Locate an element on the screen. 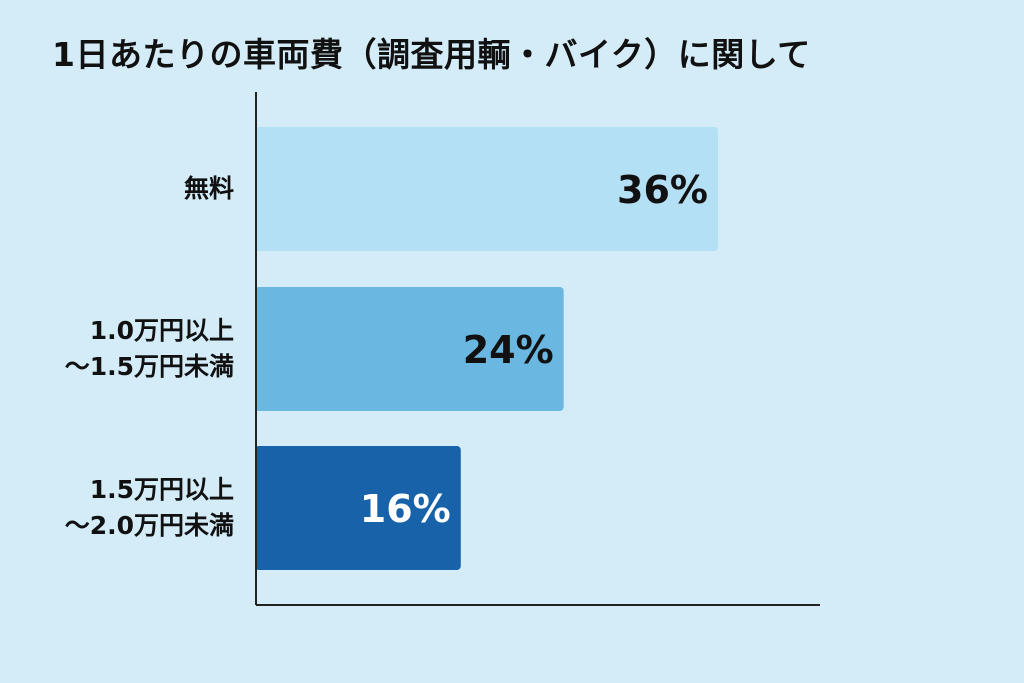 Image resolution: width=1024 pixels, height=683 pixels. category-label-1: 無料 is located at coordinates (209, 189).